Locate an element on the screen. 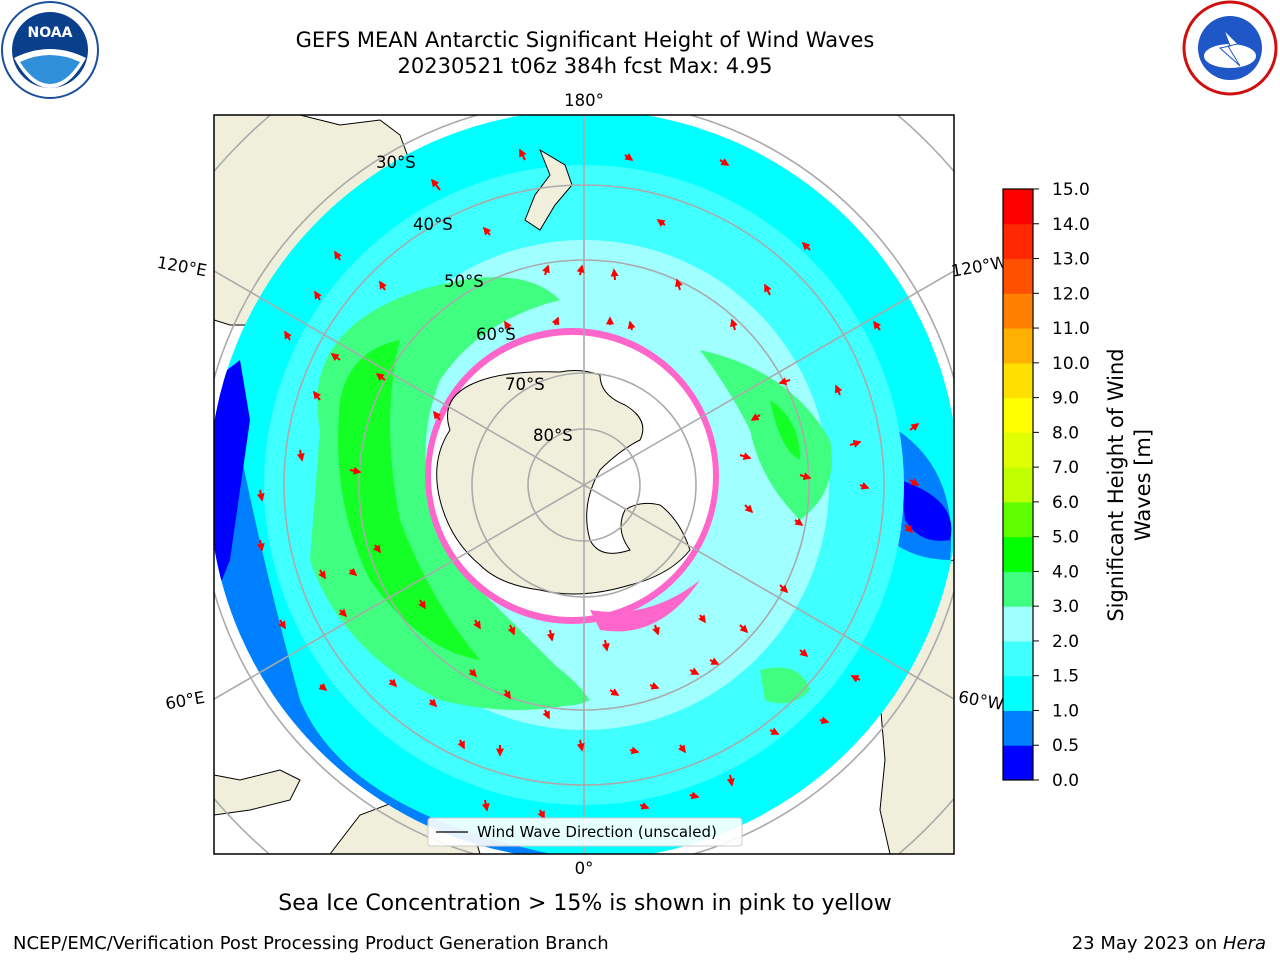 Image resolution: width=1280 pixels, height=960 pixels. lat-label-40s: 40°S is located at coordinates (433, 224).